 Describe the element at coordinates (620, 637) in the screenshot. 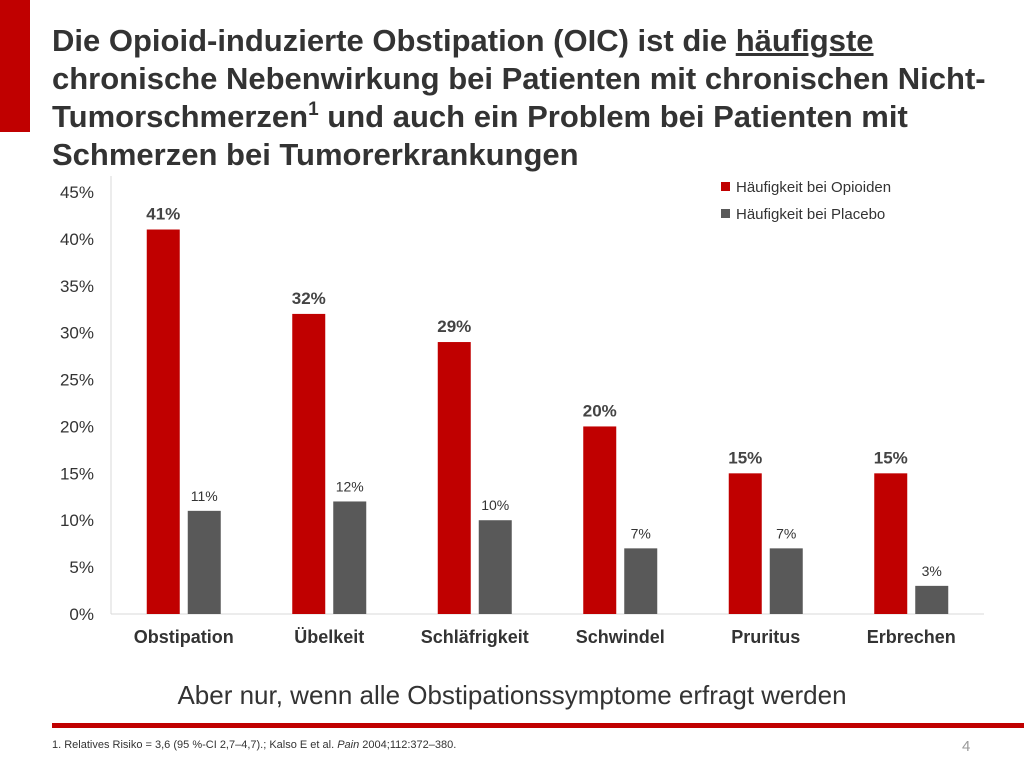

I see `x-tick-label: Schwindel` at that location.